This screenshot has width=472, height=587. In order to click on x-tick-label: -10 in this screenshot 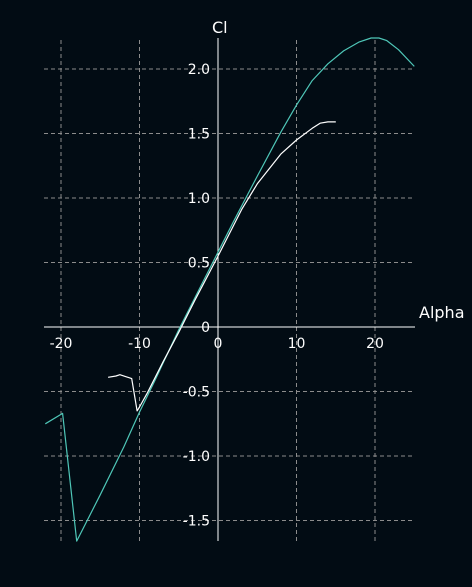, I will do `click(139, 344)`.